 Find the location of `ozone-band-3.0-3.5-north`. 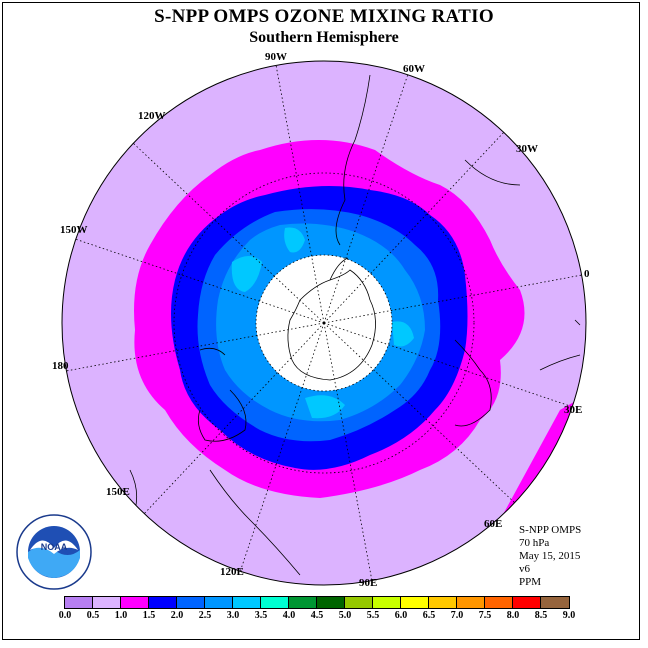

ozone-band-3.0-3.5-north is located at coordinates (294, 240).